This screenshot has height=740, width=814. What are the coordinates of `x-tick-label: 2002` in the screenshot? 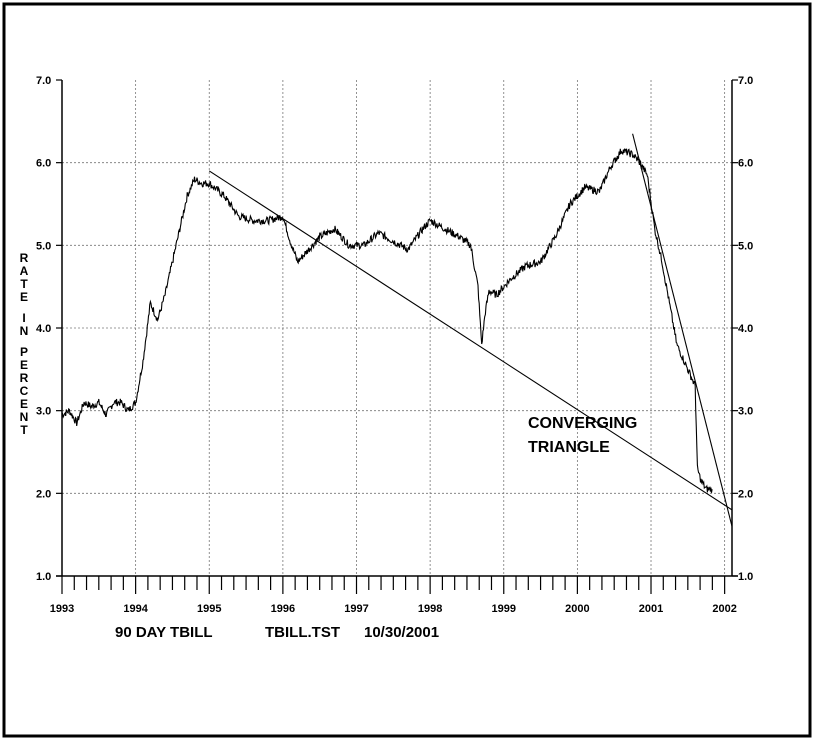 It's located at (724, 609).